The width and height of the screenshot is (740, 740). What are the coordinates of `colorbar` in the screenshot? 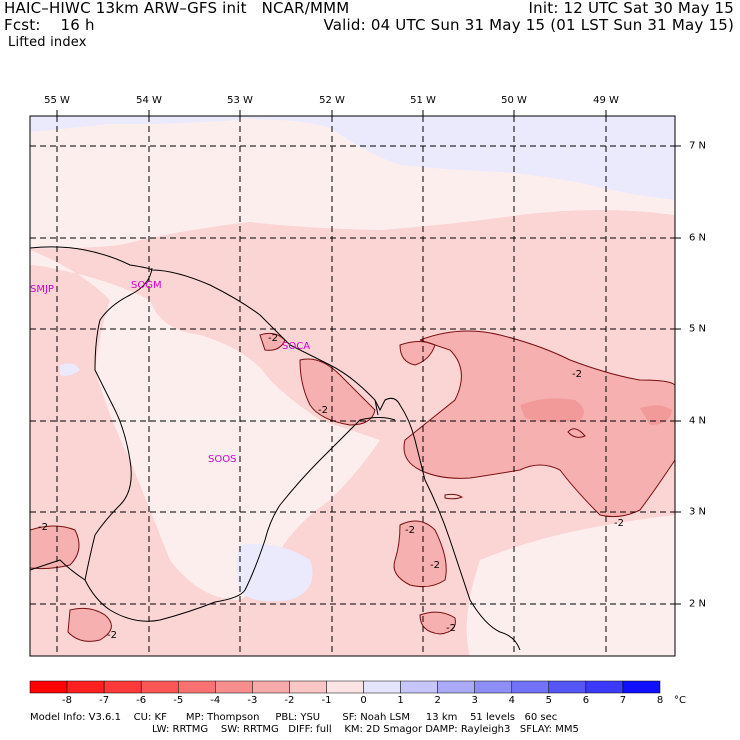 It's located at (345, 687).